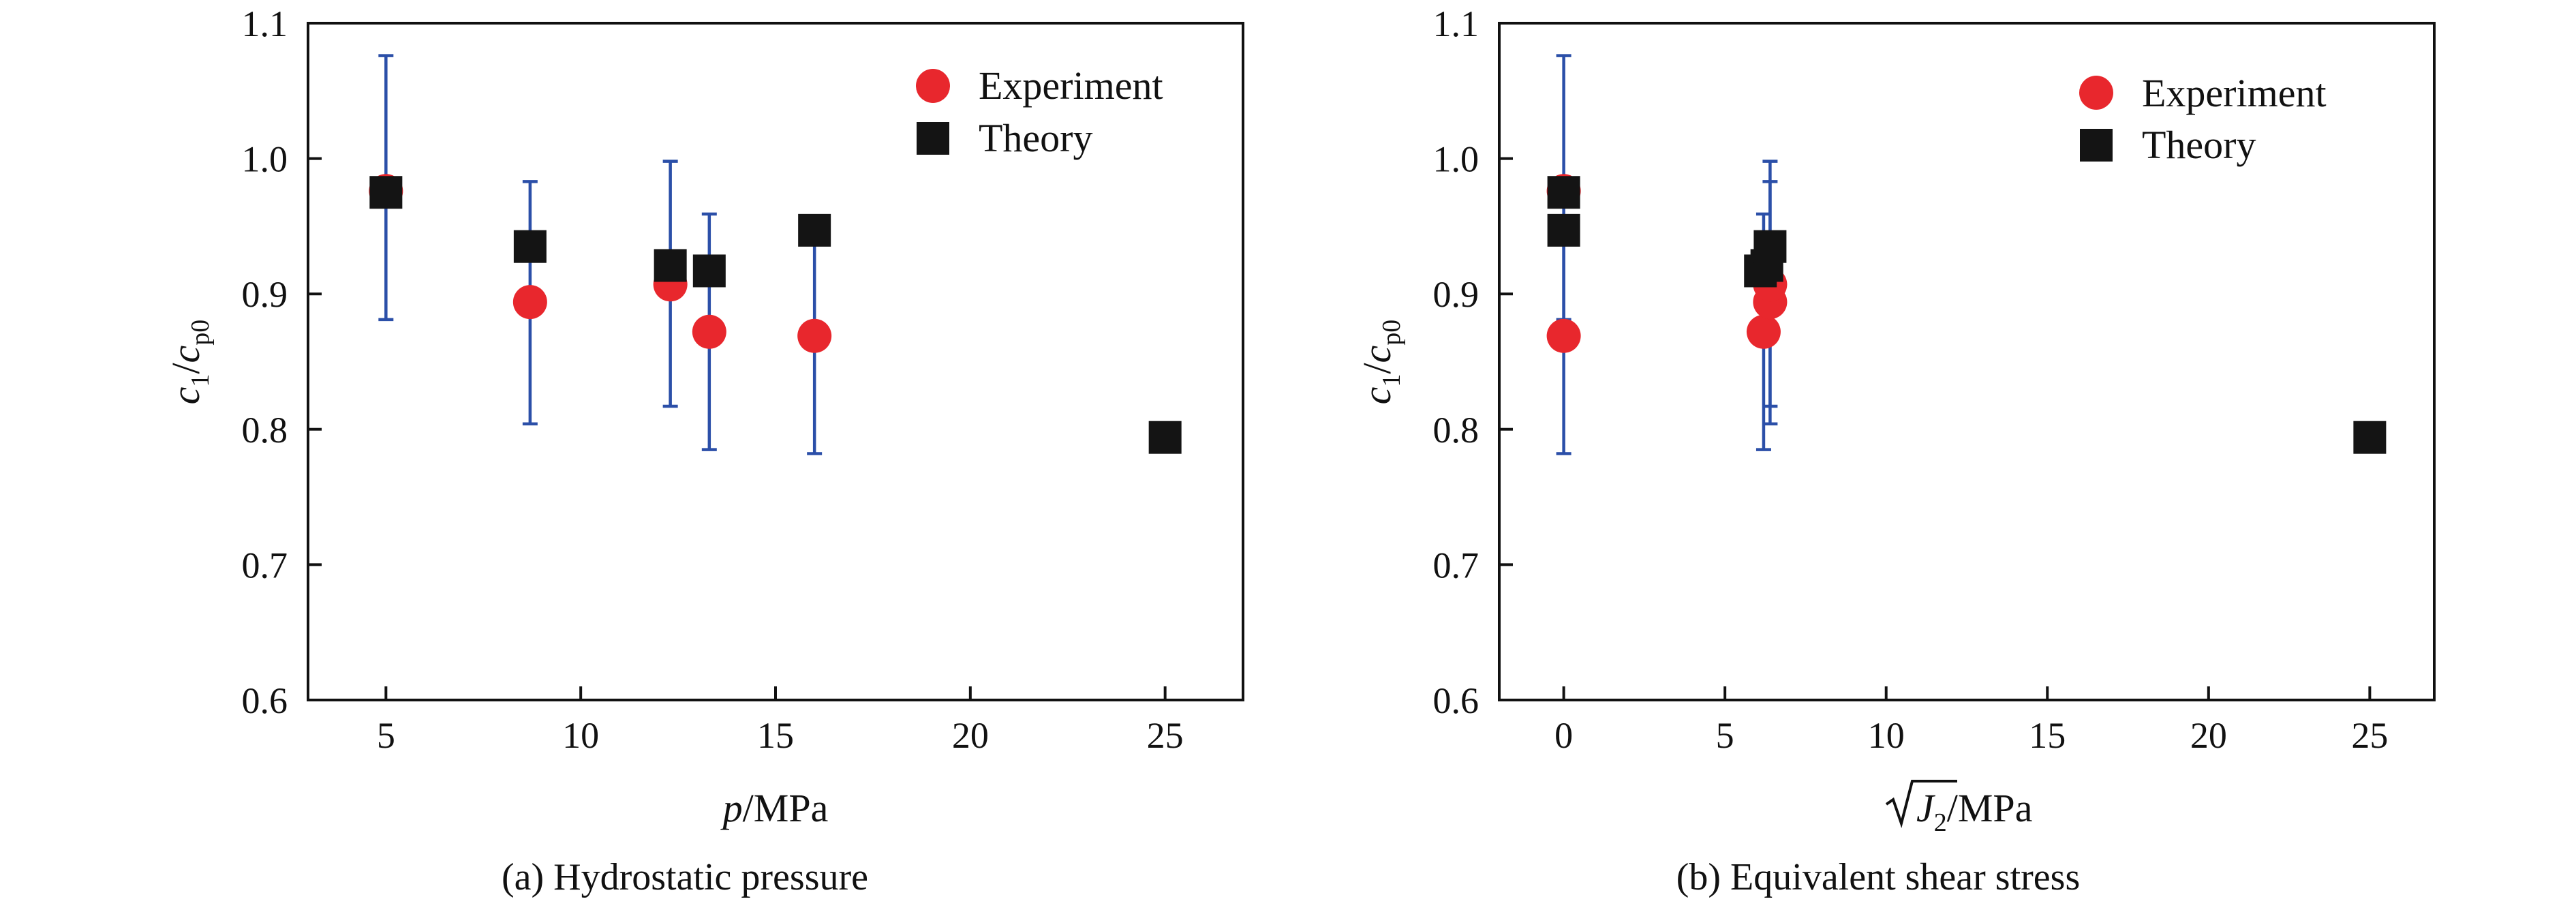 The height and width of the screenshot is (912, 2576). I want to click on figure-caption-b: (b) Equivalent shear stress, so click(1878, 877).